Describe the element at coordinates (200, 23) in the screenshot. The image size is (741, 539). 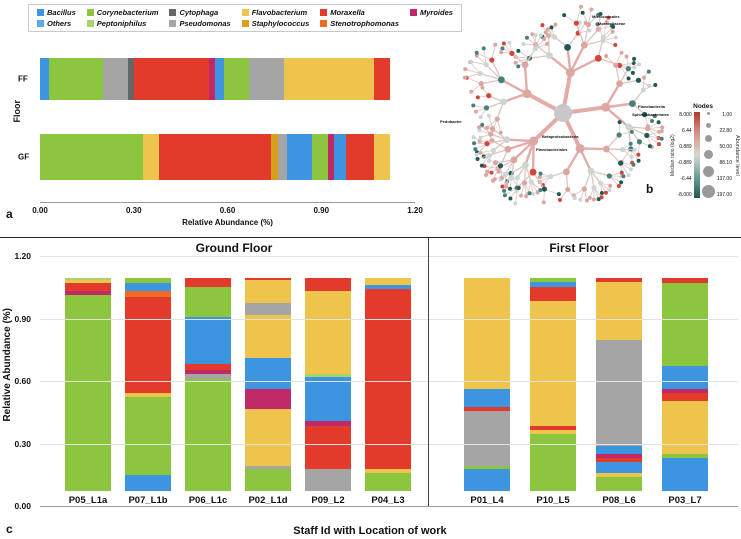
I see `legend-item-pseudomonas: Pseudomonas` at that location.